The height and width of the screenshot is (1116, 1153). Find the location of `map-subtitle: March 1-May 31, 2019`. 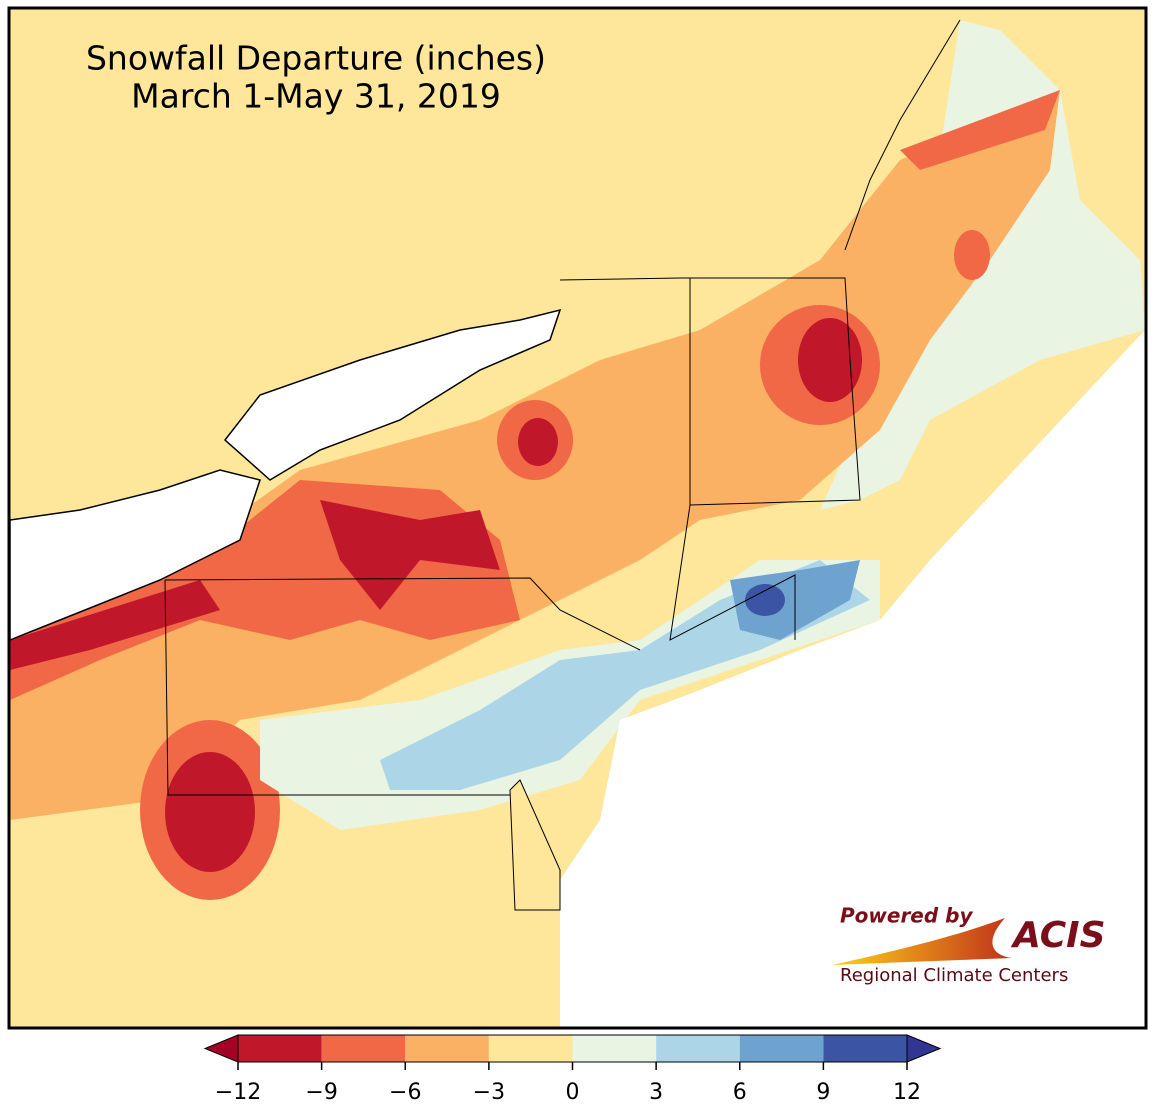

map-subtitle: March 1-May 31, 2019 is located at coordinates (316, 96).